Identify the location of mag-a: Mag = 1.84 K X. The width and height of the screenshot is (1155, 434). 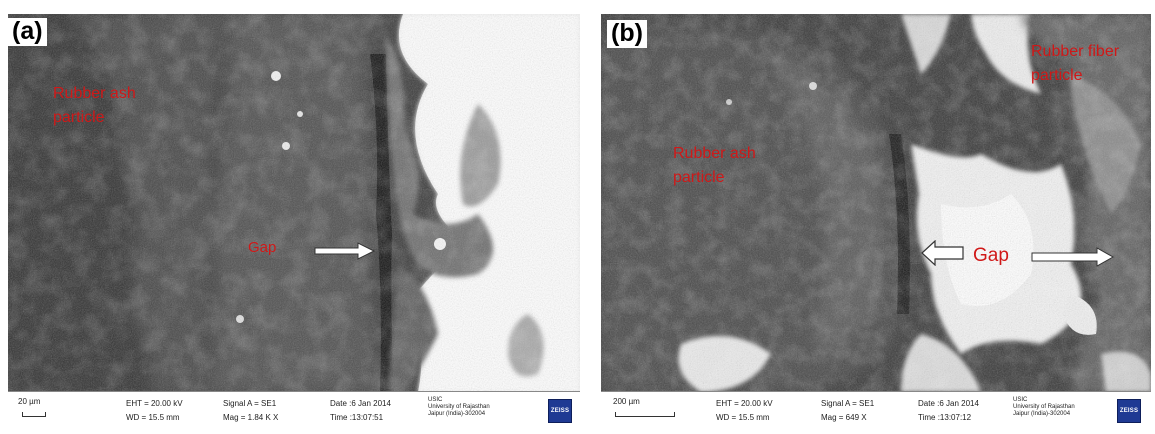
(251, 417).